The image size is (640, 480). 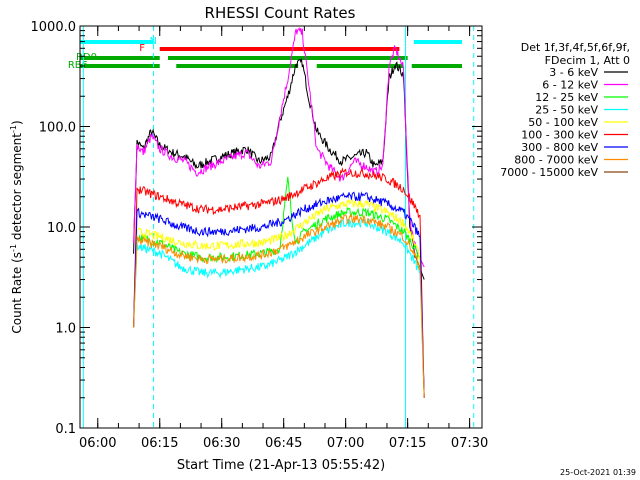 What do you see at coordinates (159, 443) in the screenshot?
I see `x-tick-label: 06:15` at bounding box center [159, 443].